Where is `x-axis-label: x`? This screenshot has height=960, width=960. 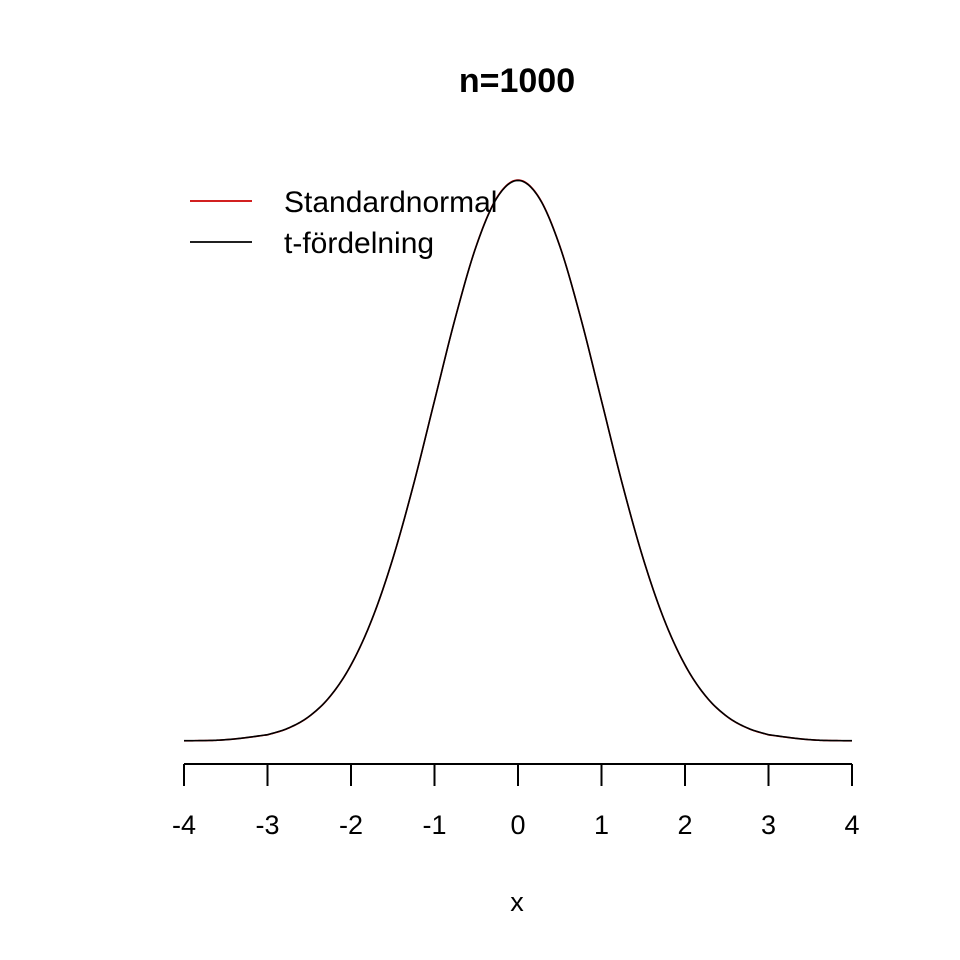 x-axis-label: x is located at coordinates (517, 902).